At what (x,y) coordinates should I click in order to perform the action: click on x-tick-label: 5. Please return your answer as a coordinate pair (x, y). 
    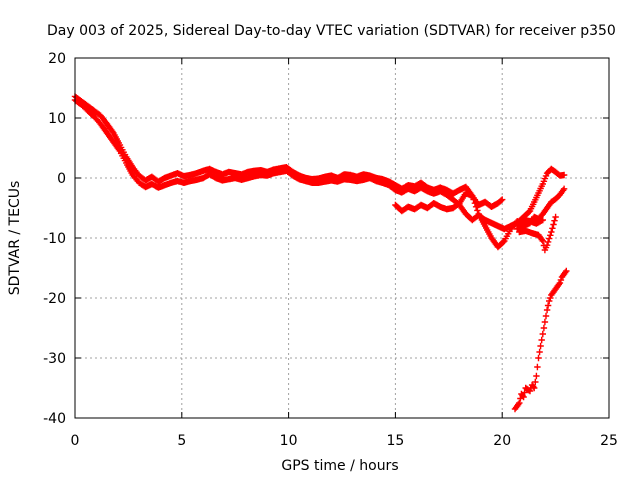
    Looking at the image, I should click on (181, 441).